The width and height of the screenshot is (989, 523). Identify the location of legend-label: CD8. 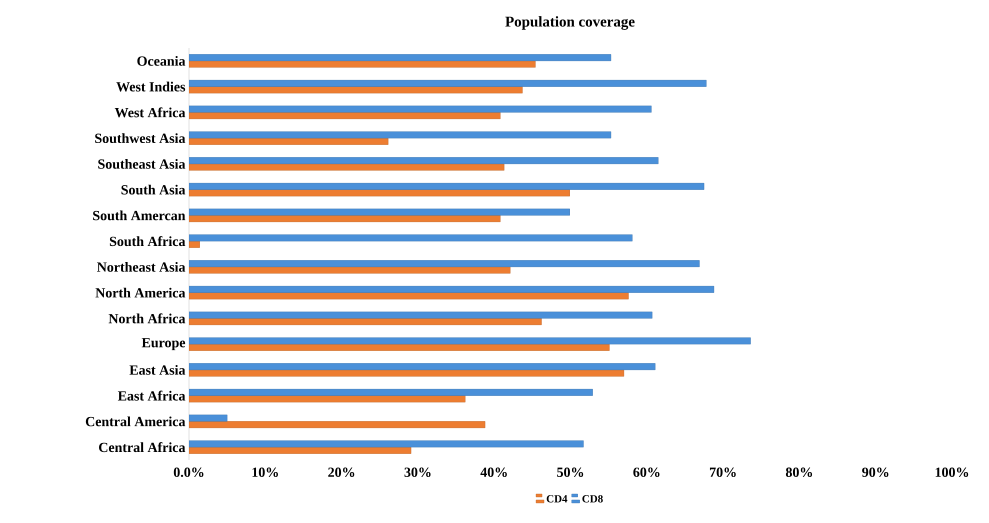
(592, 498).